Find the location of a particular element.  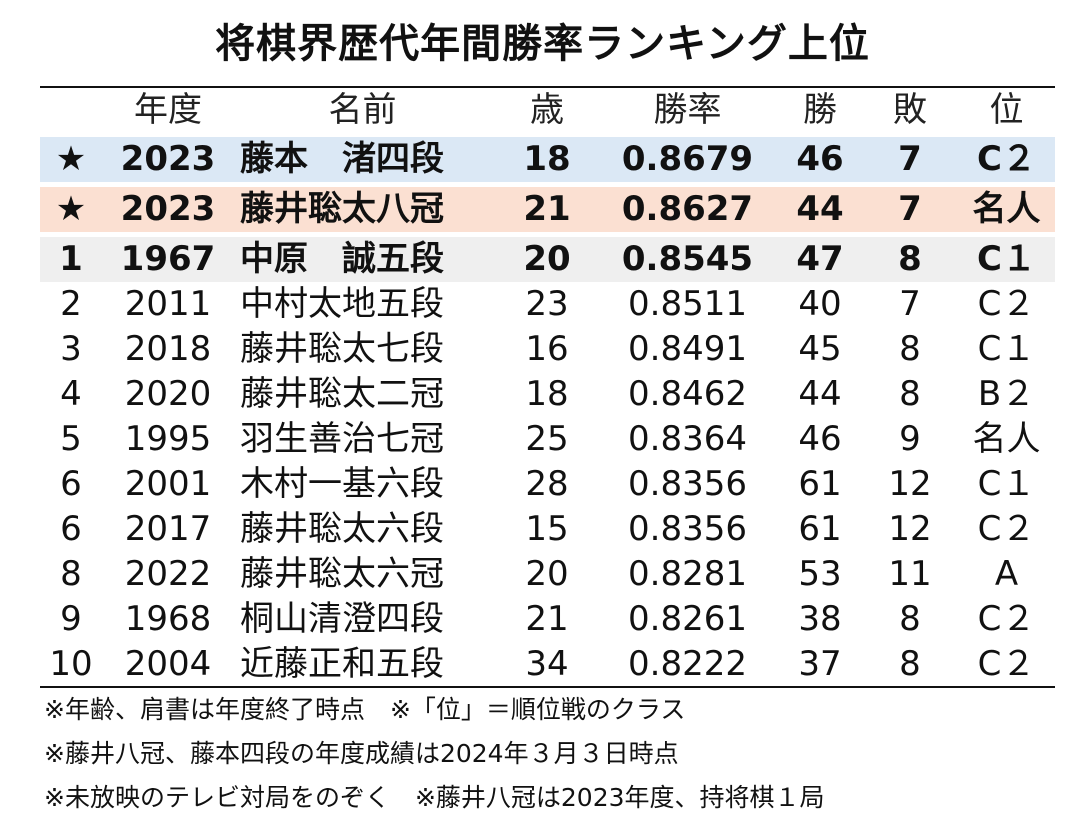

row-name: 藤井聡太七段 is located at coordinates (342, 349).